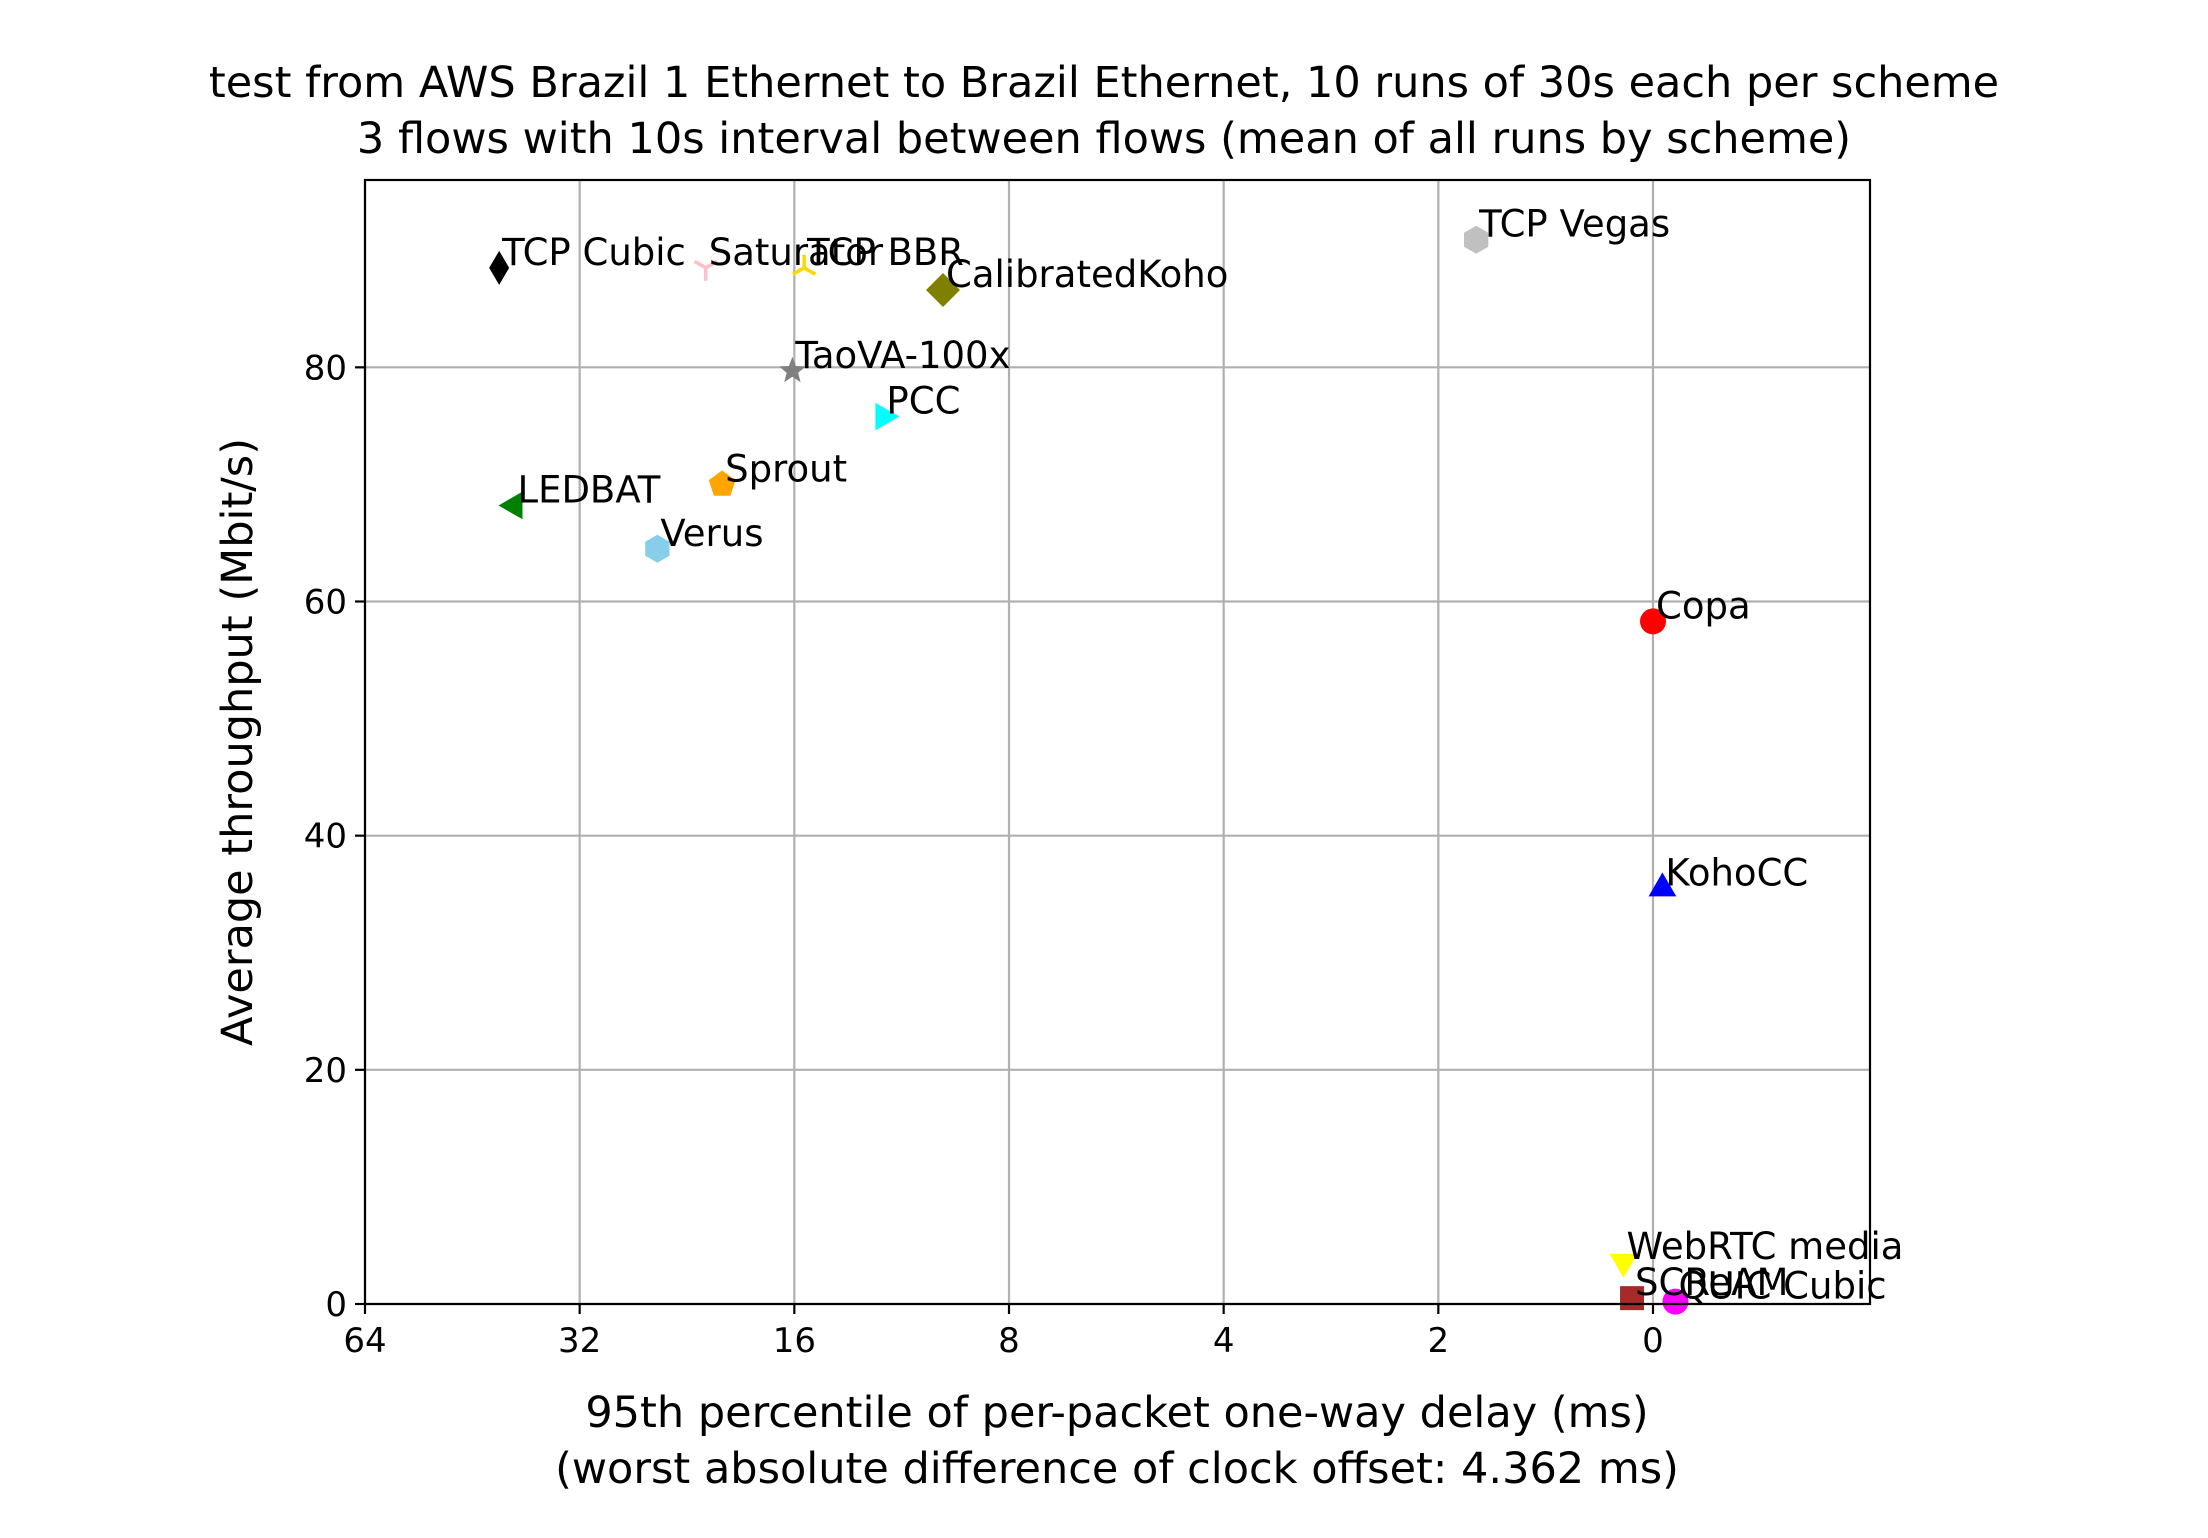  I want to click on point-scream, so click(1632, 1298).